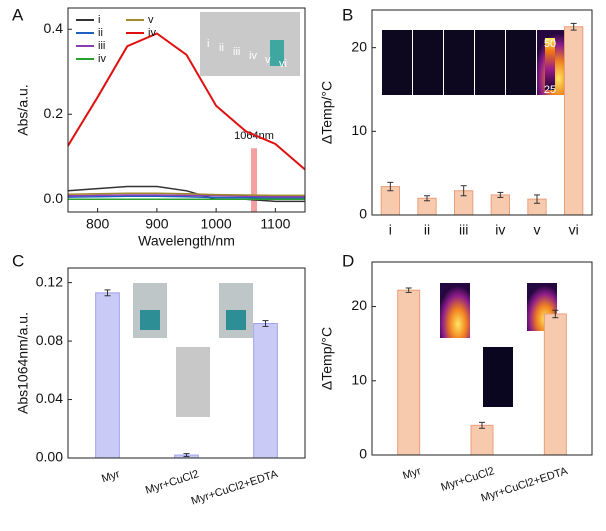 Image resolution: width=606 pixels, height=531 pixels. What do you see at coordinates (550, 90) in the screenshot?
I see `colorbar-label: 25` at bounding box center [550, 90].